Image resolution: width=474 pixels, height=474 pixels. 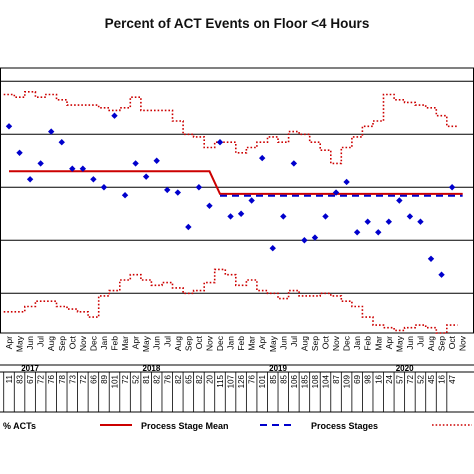 What do you see at coordinates (157, 378) in the screenshot?
I see `count-cell: 82` at bounding box center [157, 378].